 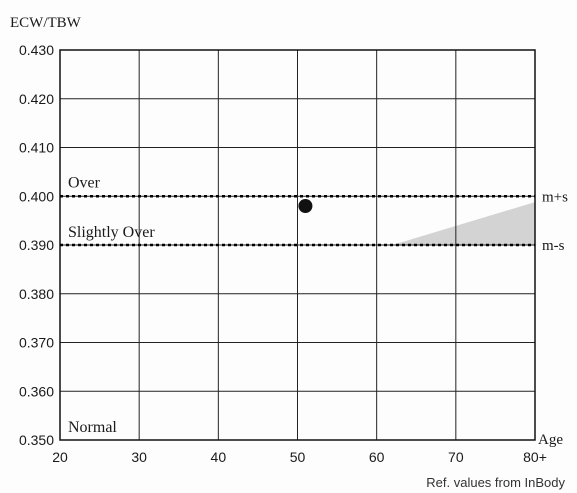 I want to click on y-tick-label: 0.420, so click(x=36, y=99).